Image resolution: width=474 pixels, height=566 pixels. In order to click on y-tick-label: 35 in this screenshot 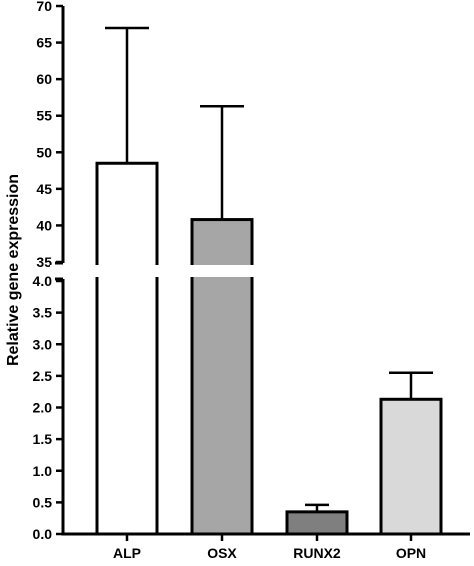, I will do `click(44, 262)`.